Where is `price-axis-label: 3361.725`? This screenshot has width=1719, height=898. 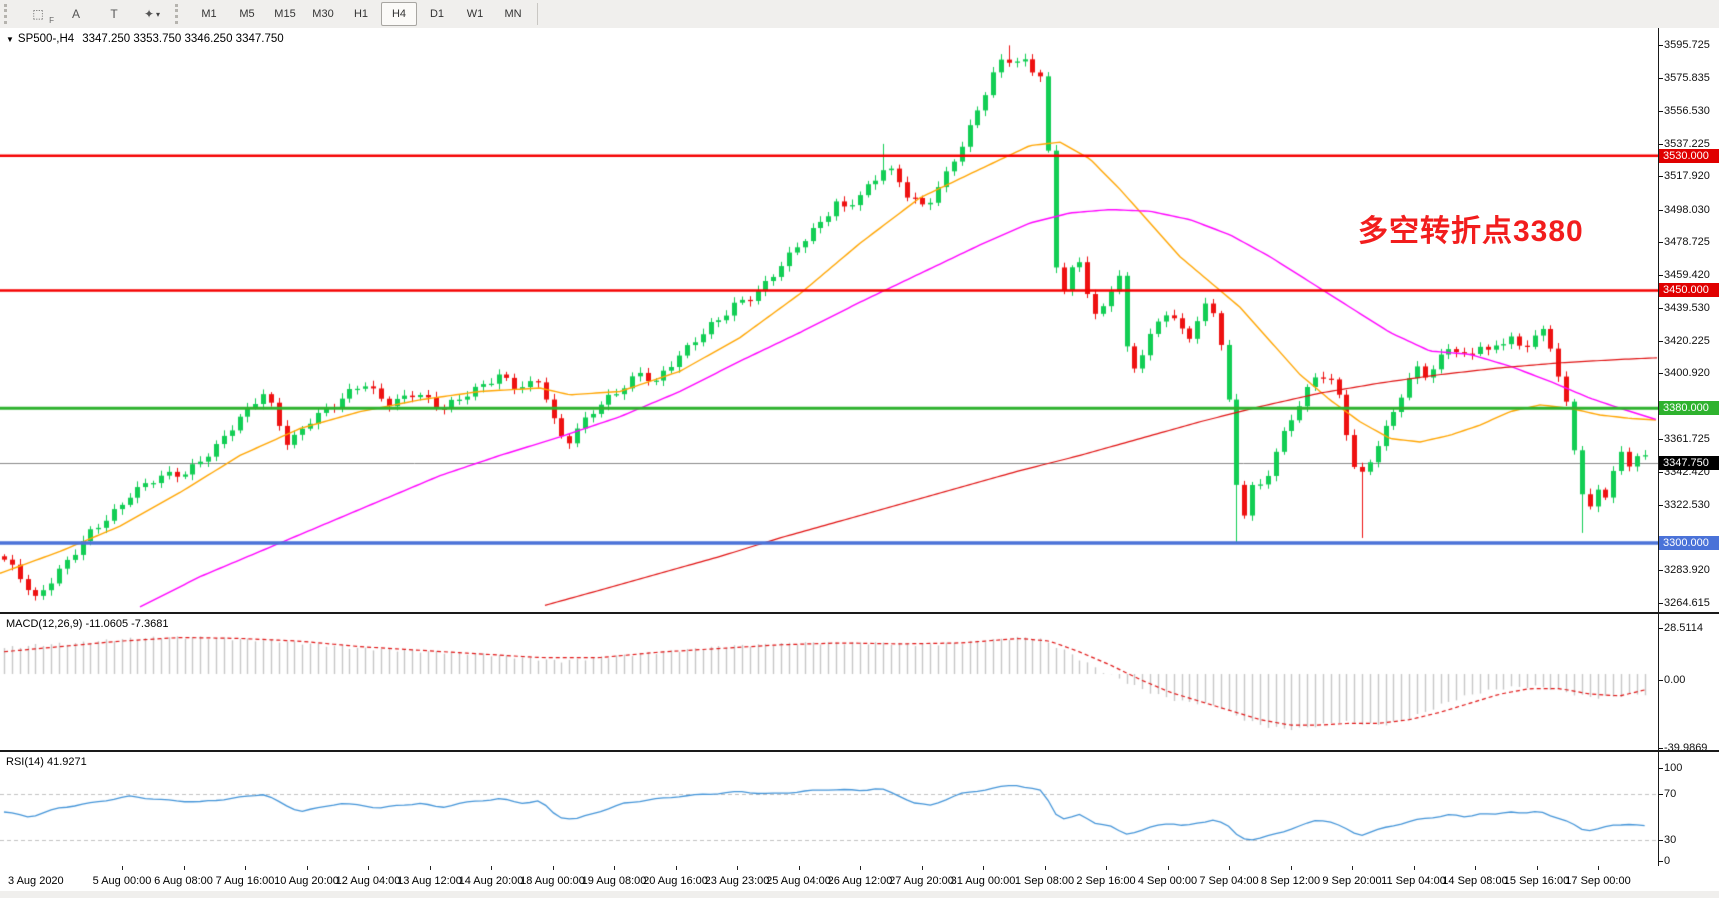 price-axis-label: 3361.725 is located at coordinates (1687, 439).